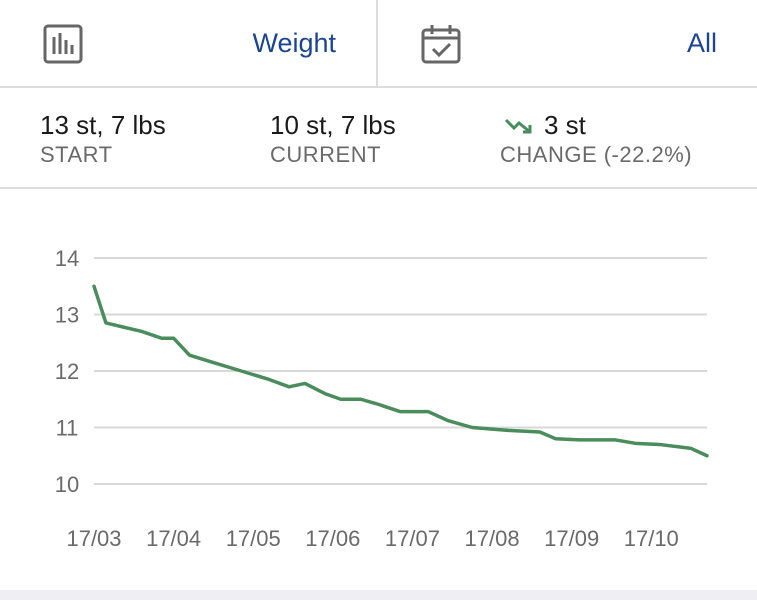 The height and width of the screenshot is (600, 757). I want to click on stat-start: 13 st, 7 lbs START, so click(103, 139).